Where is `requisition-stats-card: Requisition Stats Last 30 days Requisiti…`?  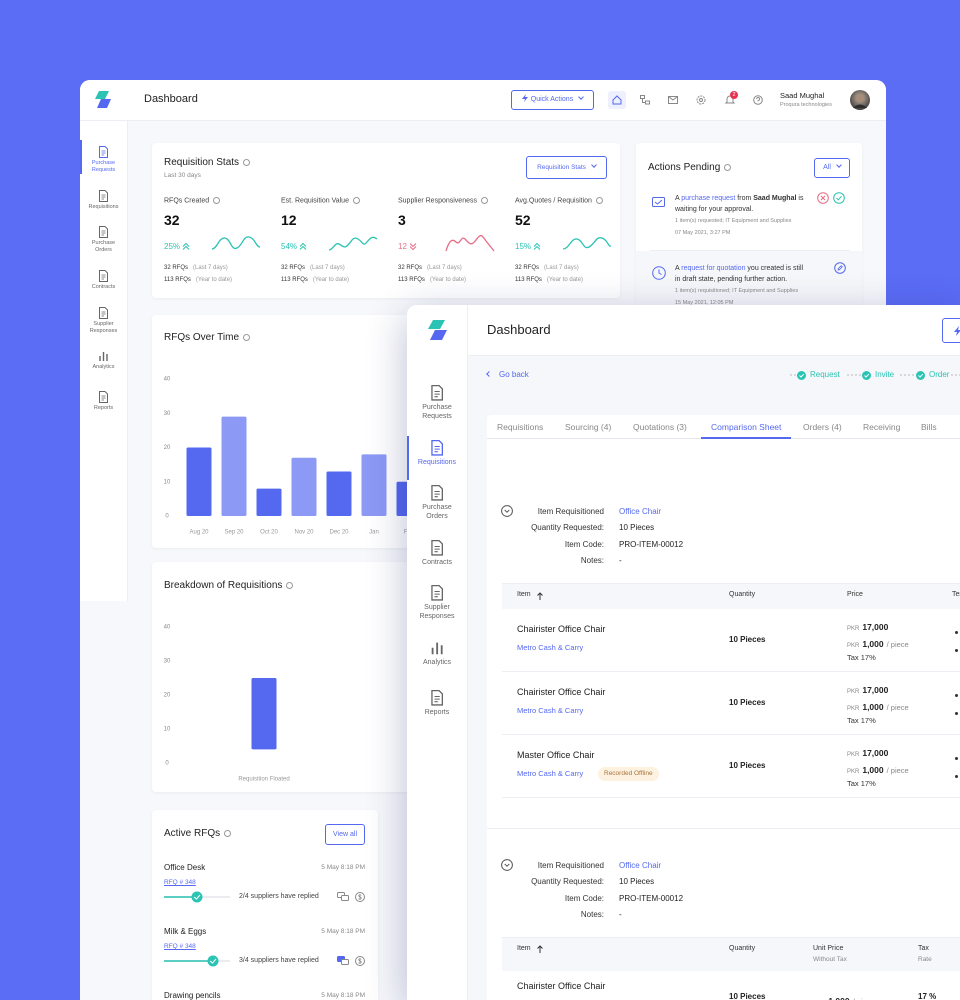 requisition-stats-card: Requisition Stats Last 30 days Requisiti… is located at coordinates (386, 220).